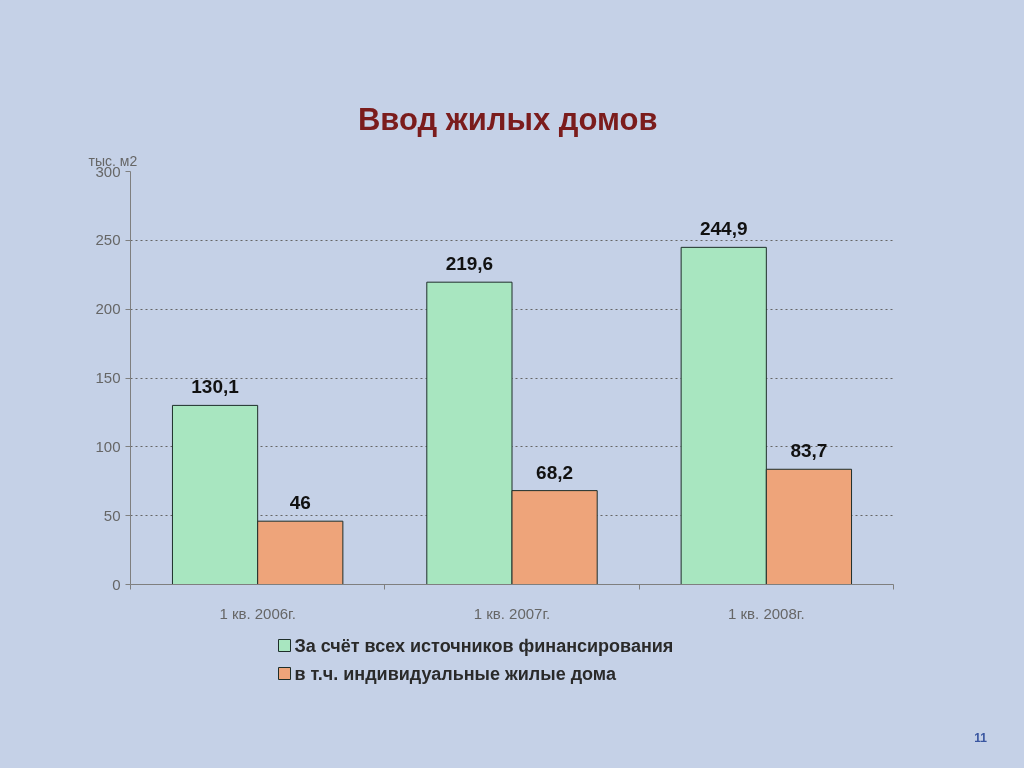 The height and width of the screenshot is (768, 1024). I want to click on data-label: 83,7, so click(809, 451).